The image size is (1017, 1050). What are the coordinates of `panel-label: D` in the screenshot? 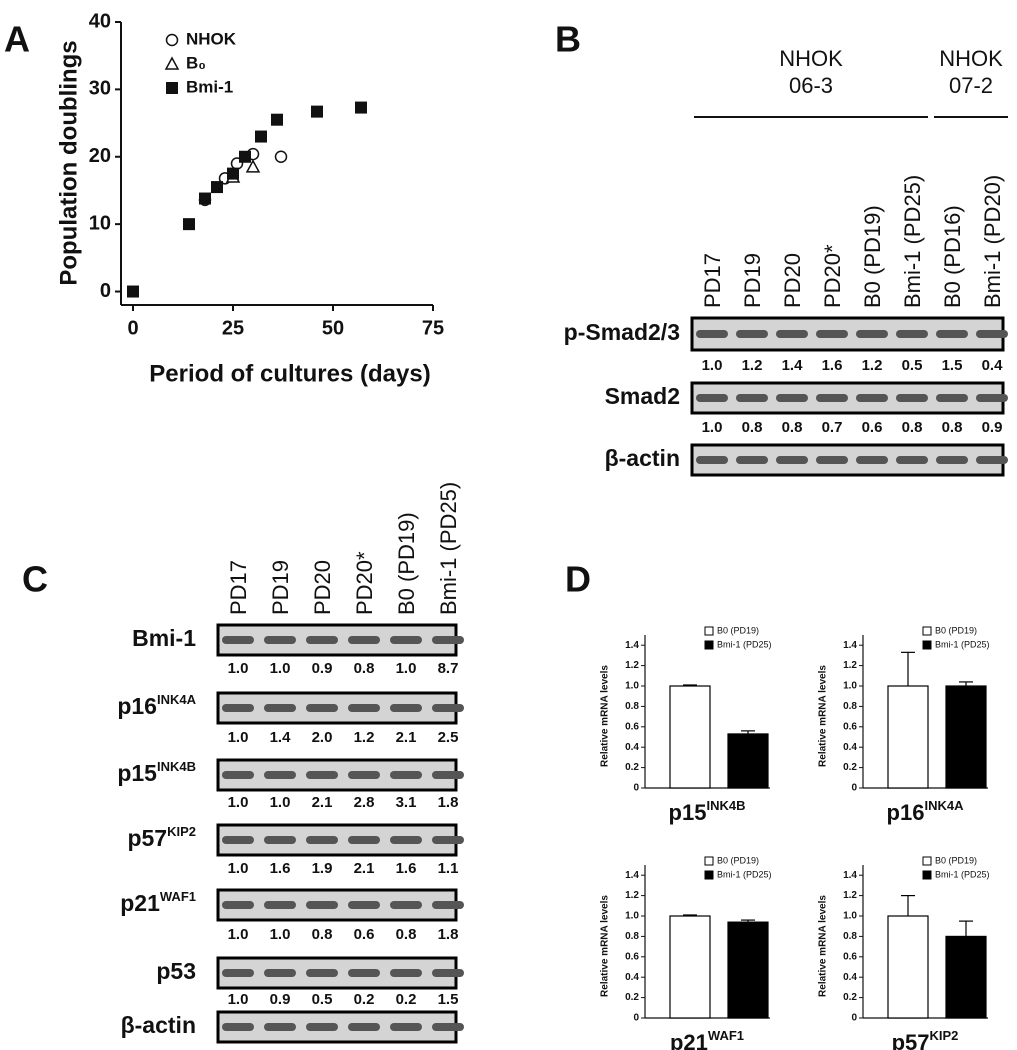 It's located at (578, 579).